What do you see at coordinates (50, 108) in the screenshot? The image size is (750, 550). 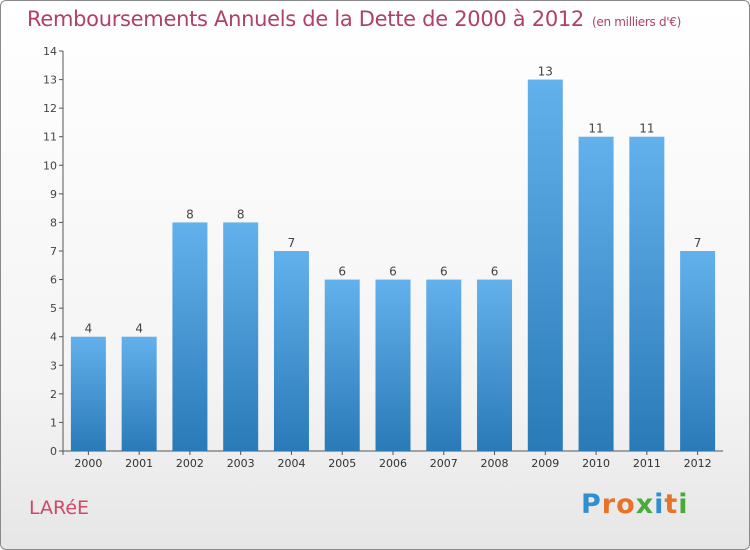 I see `y-tick-label: 12` at bounding box center [50, 108].